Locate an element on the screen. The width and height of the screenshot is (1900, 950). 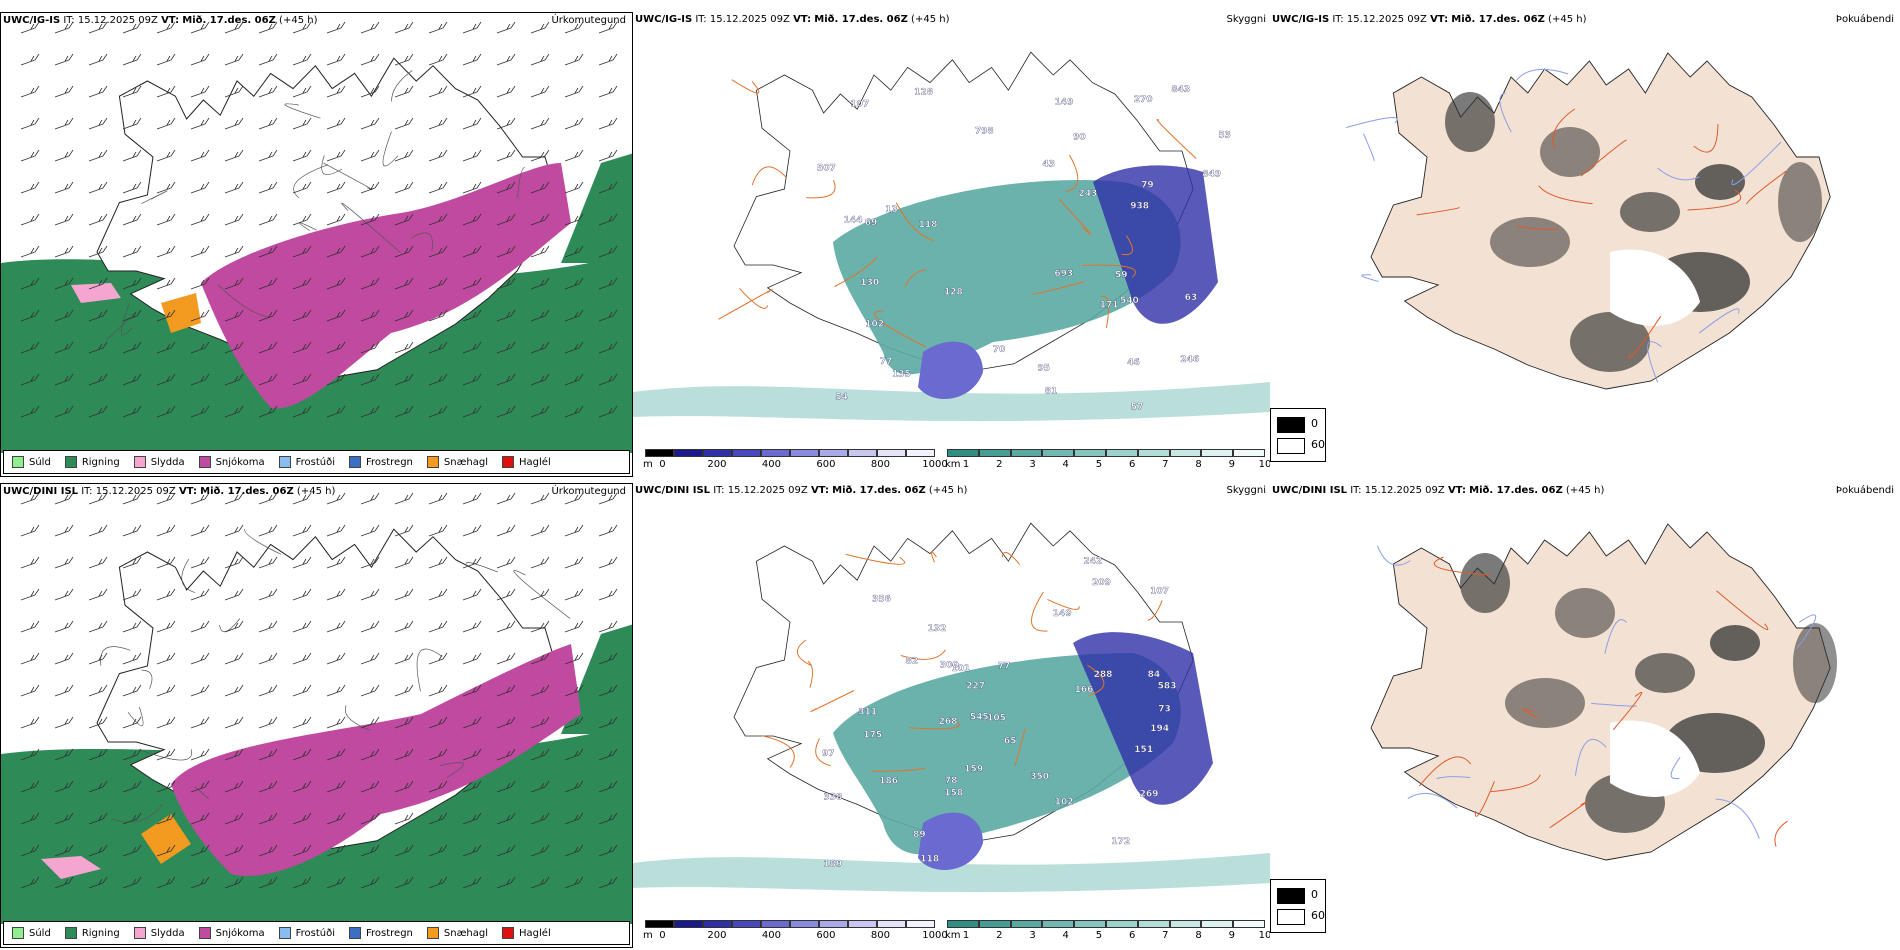
lead-time: (+45 h) is located at coordinates (930, 19).